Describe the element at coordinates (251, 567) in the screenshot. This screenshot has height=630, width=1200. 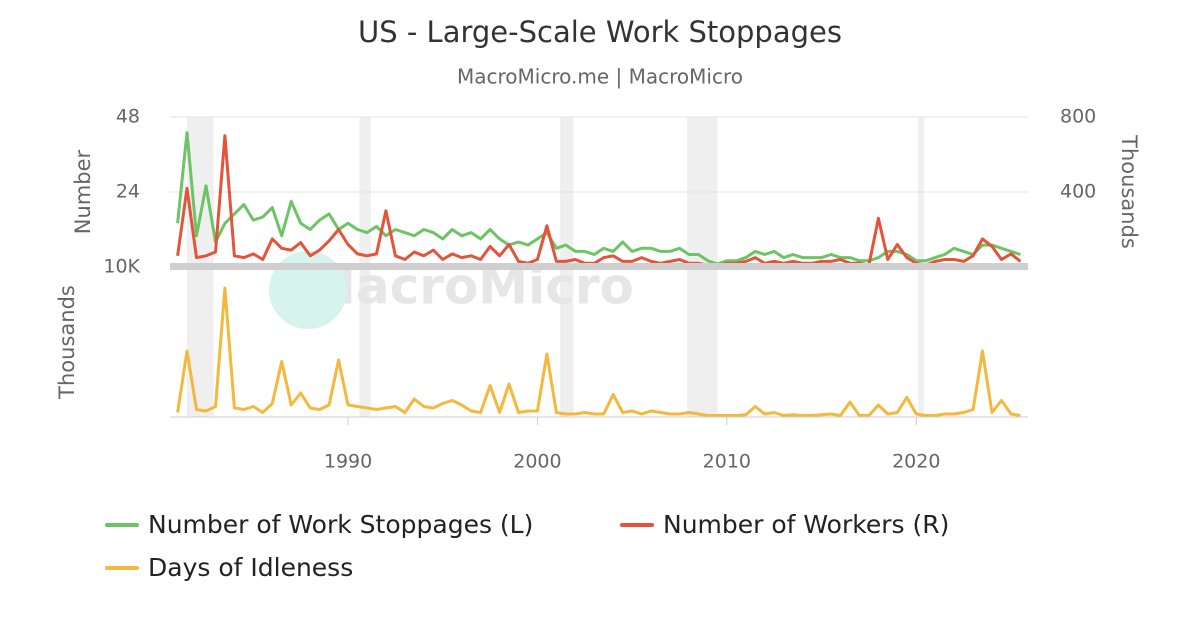
I see `legend-label: Days of Idleness` at that location.